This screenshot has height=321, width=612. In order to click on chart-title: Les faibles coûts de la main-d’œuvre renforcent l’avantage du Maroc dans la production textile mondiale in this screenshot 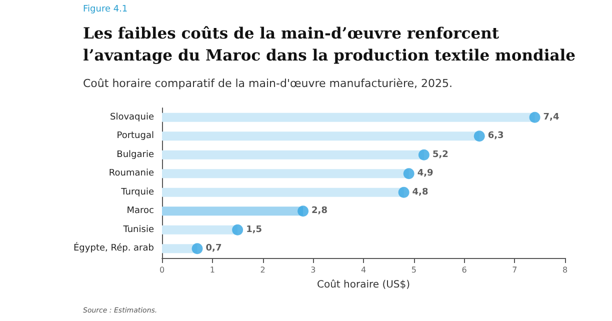, I will do `click(329, 44)`.